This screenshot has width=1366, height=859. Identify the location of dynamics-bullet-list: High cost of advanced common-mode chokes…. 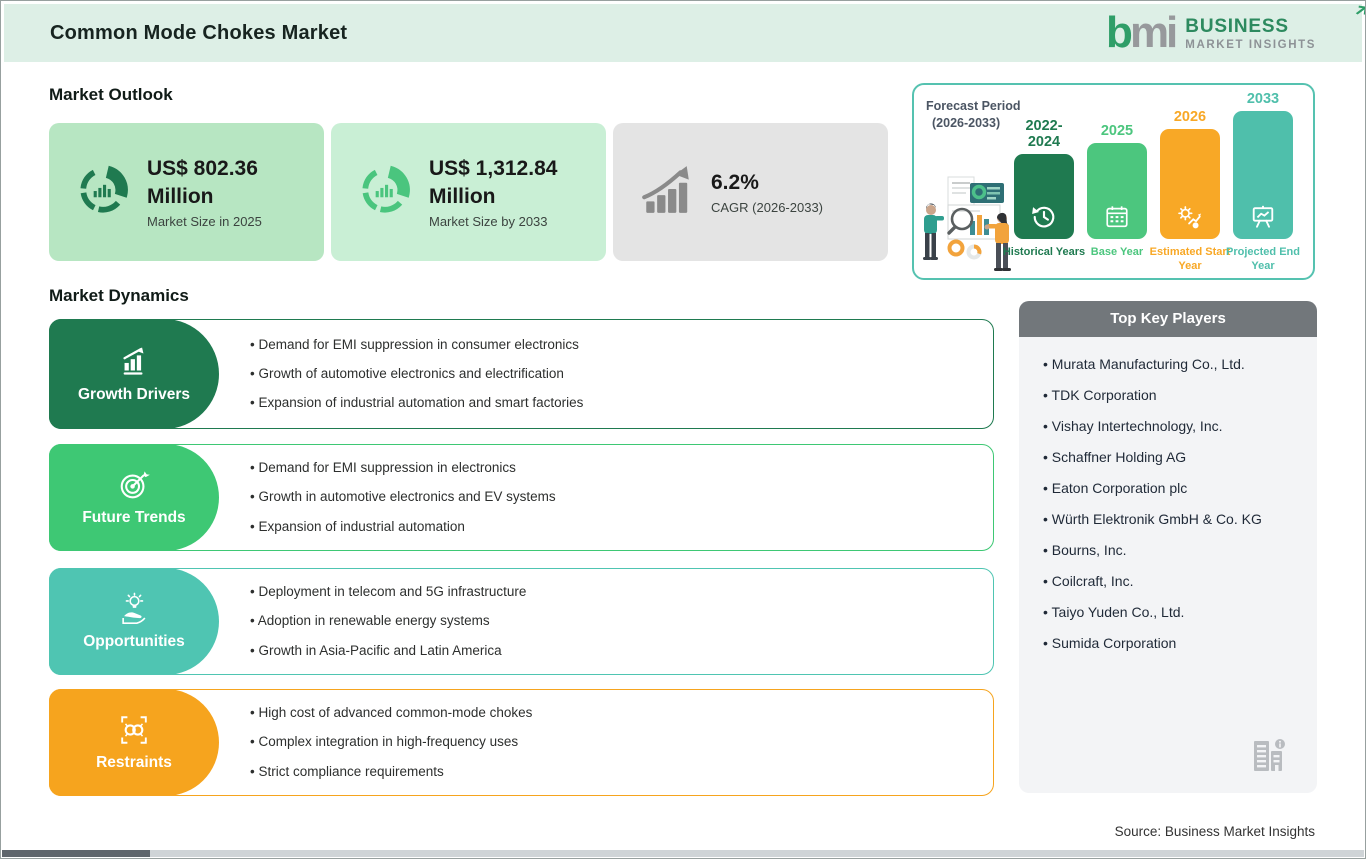
(613, 742).